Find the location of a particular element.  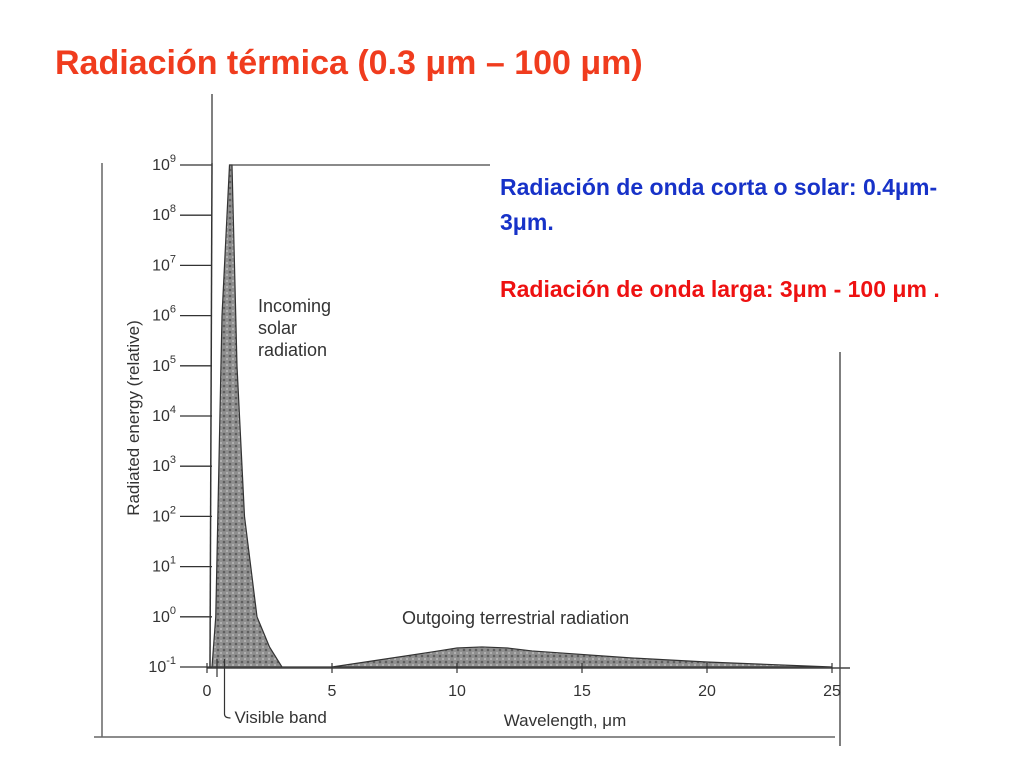

visible-band-leader is located at coordinates (227, 698).